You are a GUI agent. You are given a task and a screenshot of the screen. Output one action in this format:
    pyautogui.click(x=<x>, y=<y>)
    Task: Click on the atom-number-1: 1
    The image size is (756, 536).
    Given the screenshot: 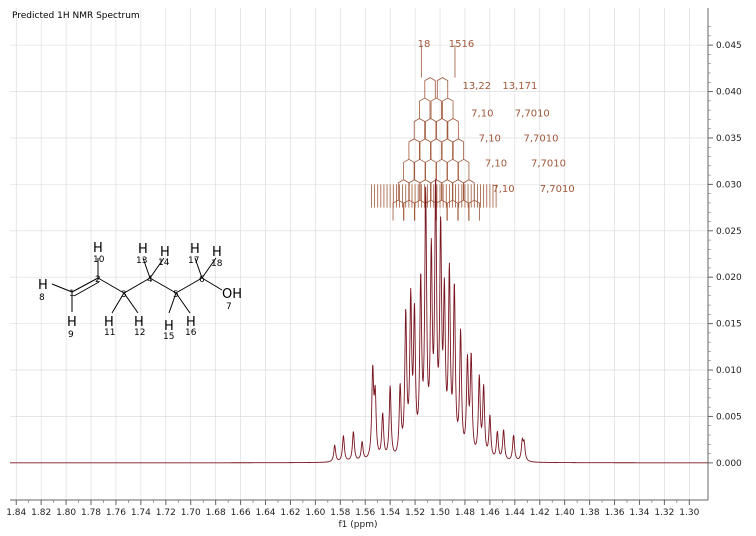 What is the action you would take?
    pyautogui.click(x=72, y=294)
    